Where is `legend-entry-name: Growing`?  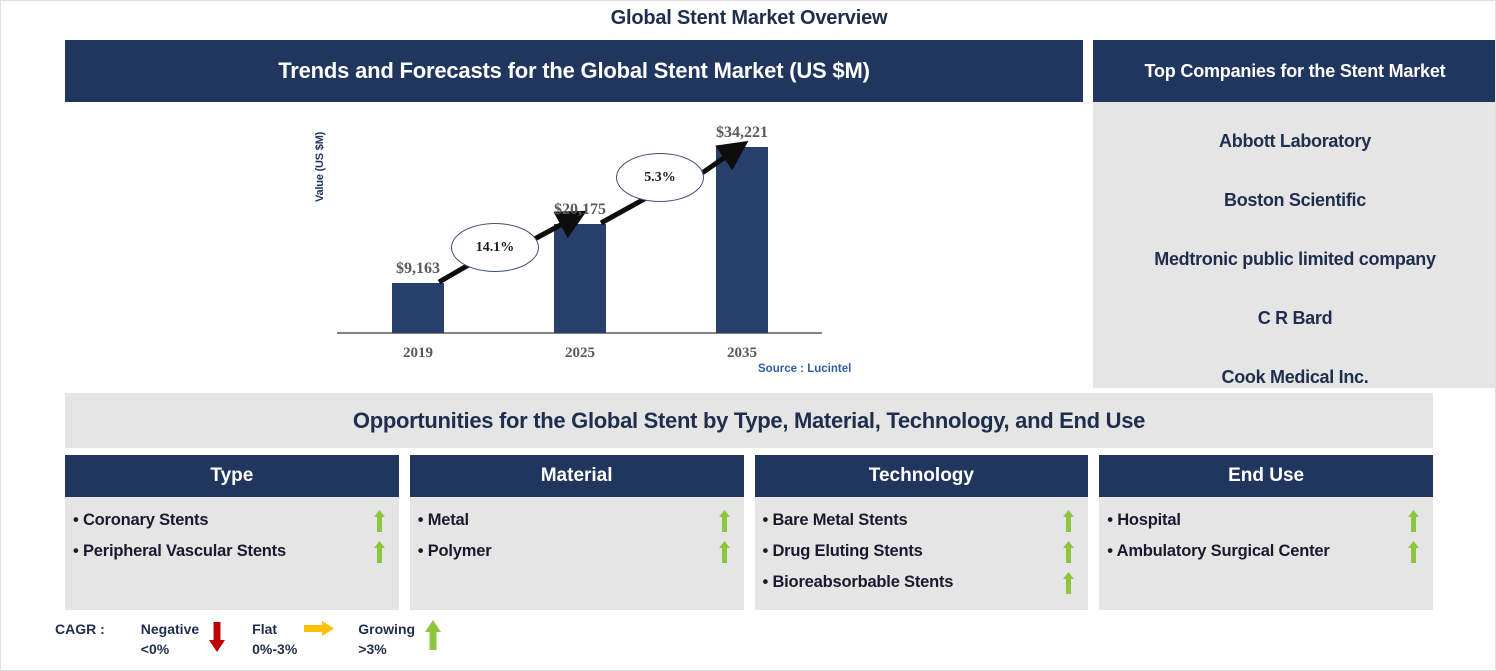
legend-entry-name: Growing is located at coordinates (387, 629).